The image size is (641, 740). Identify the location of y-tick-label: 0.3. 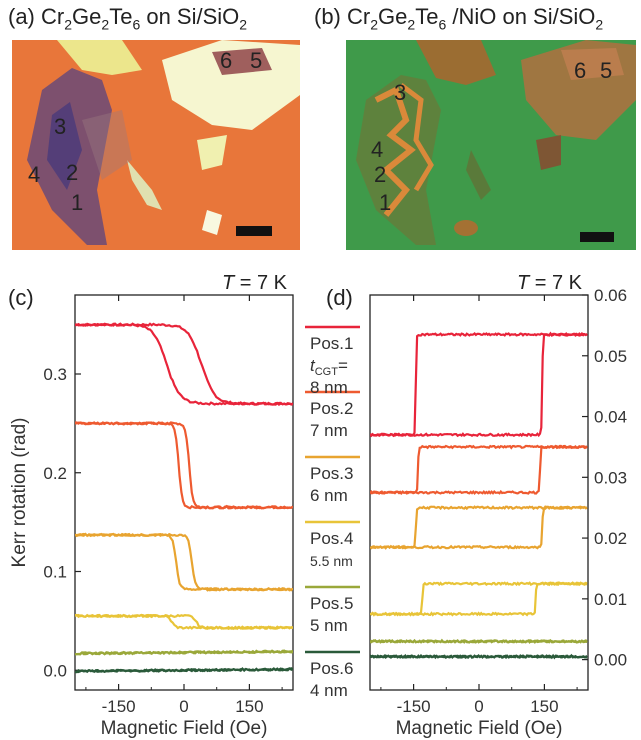
(55, 374).